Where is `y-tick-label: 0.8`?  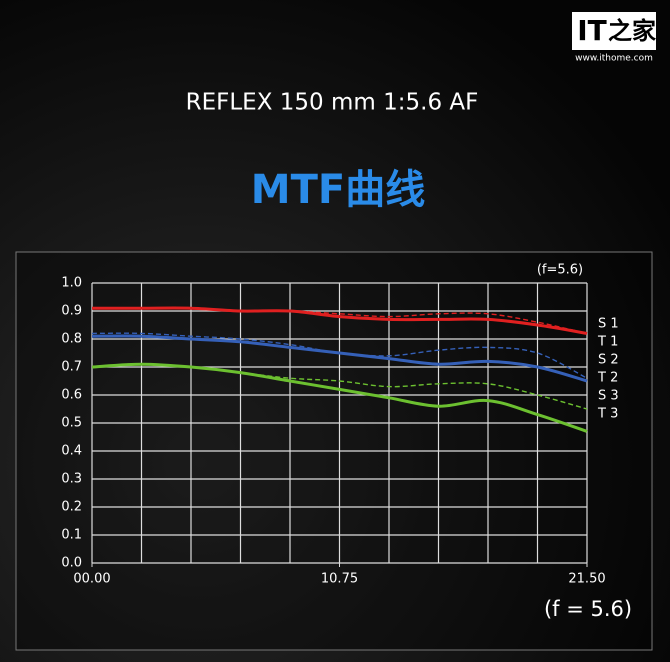 y-tick-label: 0.8 is located at coordinates (71, 339).